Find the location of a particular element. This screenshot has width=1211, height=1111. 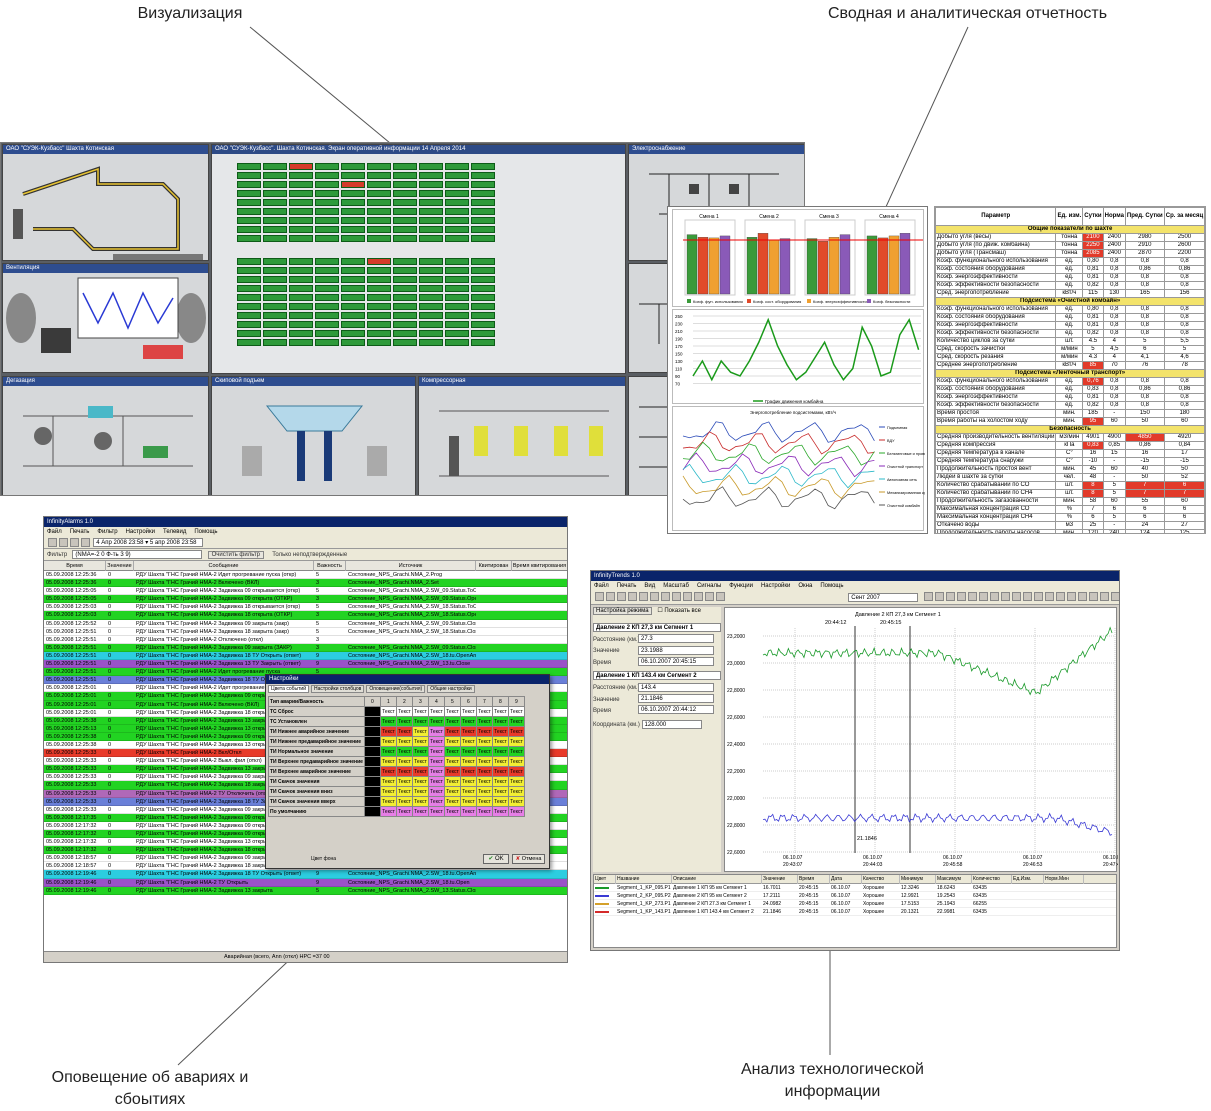

settings-titlebar: Настройки is located at coordinates (407, 679).